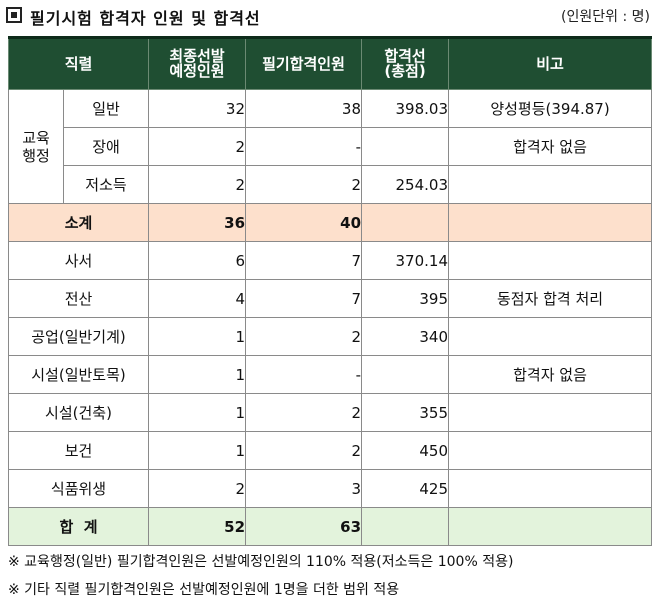  I want to click on table-row: 보건 1 2 450, so click(330, 450).